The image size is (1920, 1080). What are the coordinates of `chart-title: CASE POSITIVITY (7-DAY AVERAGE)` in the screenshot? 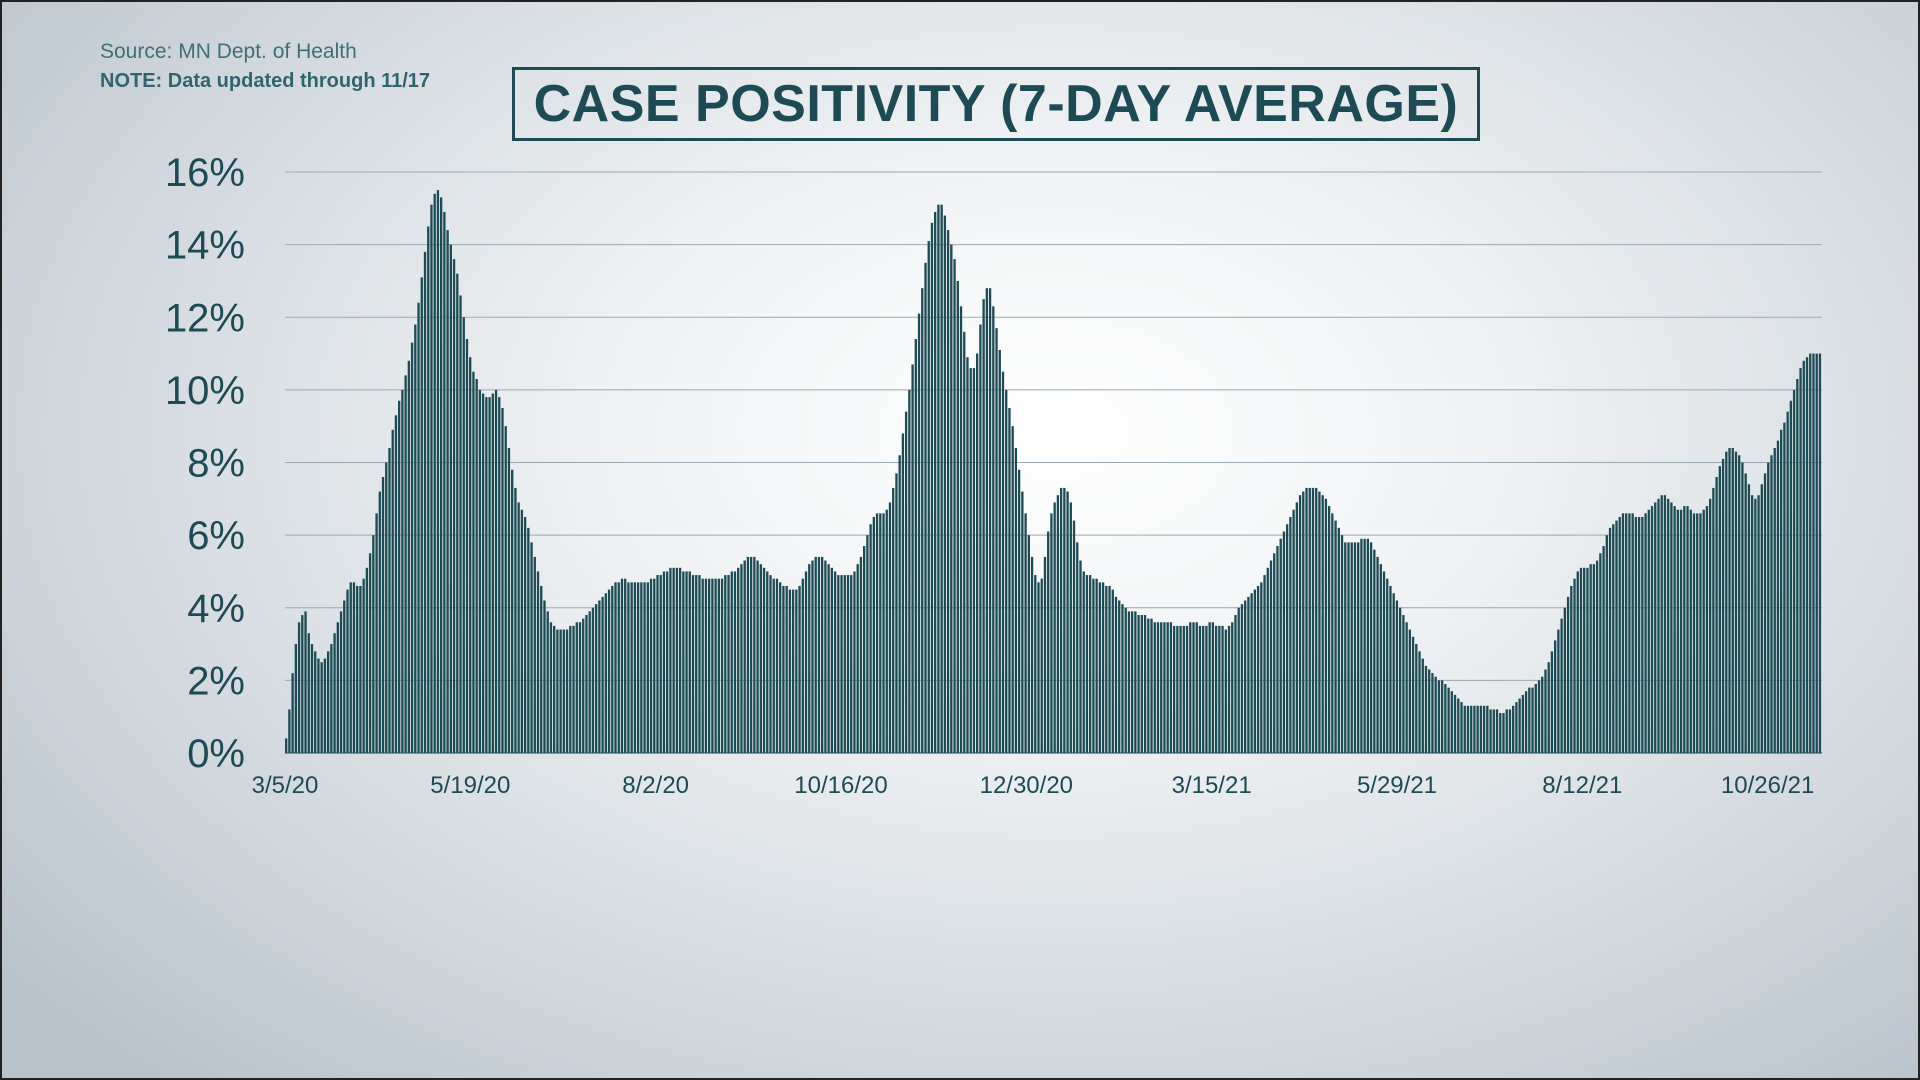 It's located at (996, 104).